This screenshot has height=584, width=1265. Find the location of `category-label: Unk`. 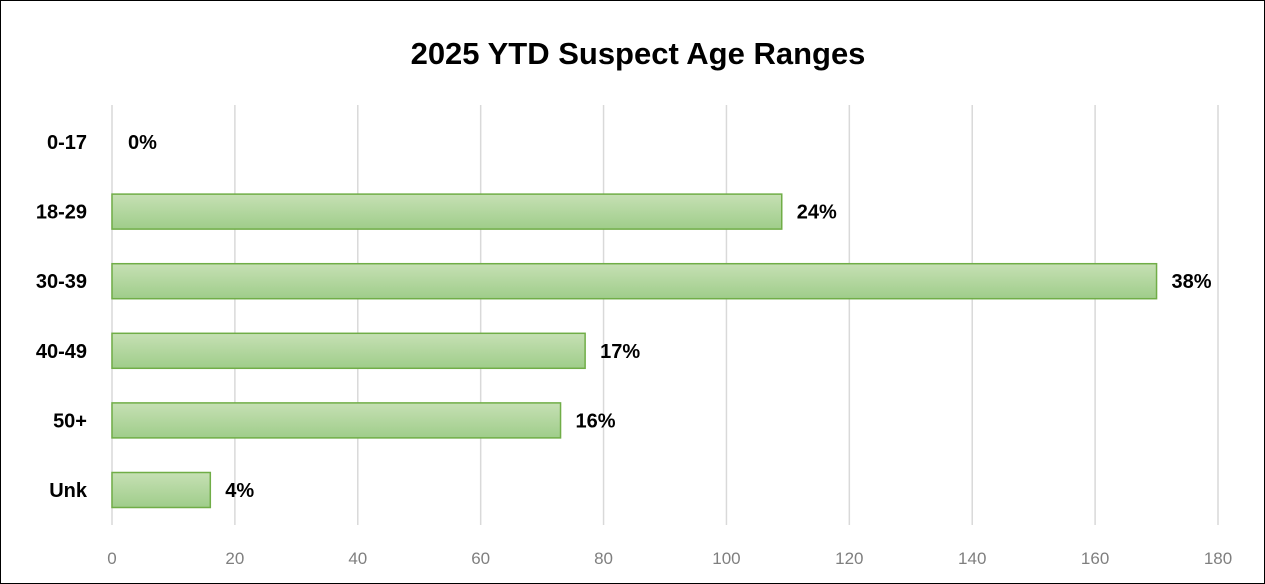

category-label: Unk is located at coordinates (68, 491).